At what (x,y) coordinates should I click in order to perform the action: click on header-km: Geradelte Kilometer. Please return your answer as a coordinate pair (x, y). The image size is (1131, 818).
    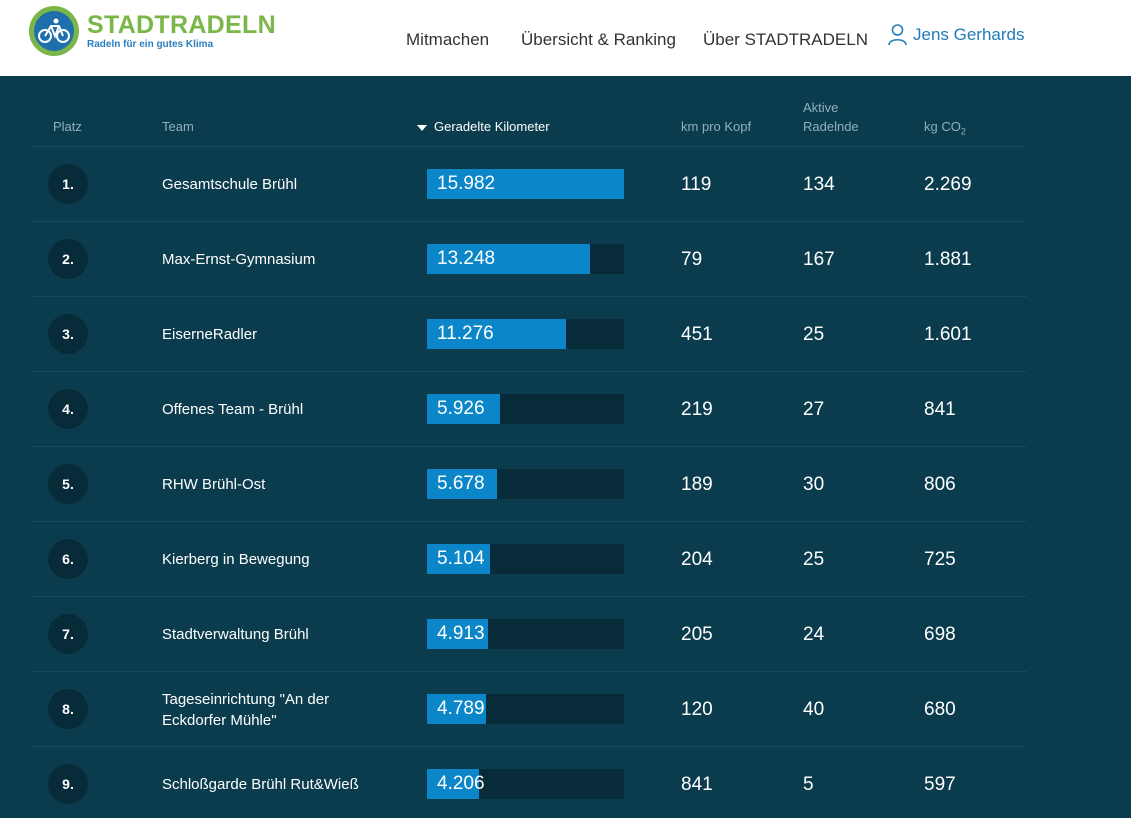
    Looking at the image, I should click on (483, 126).